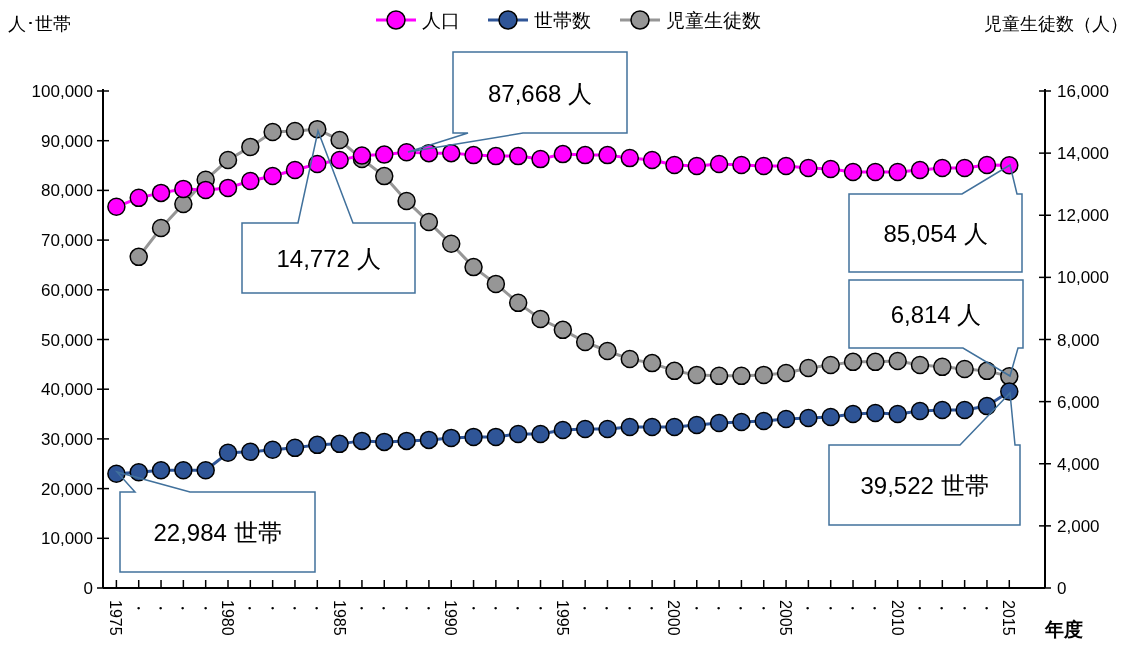 The image size is (1134, 653). What do you see at coordinates (924, 485) in the screenshot?
I see `annotation: 39,522 世帯` at bounding box center [924, 485].